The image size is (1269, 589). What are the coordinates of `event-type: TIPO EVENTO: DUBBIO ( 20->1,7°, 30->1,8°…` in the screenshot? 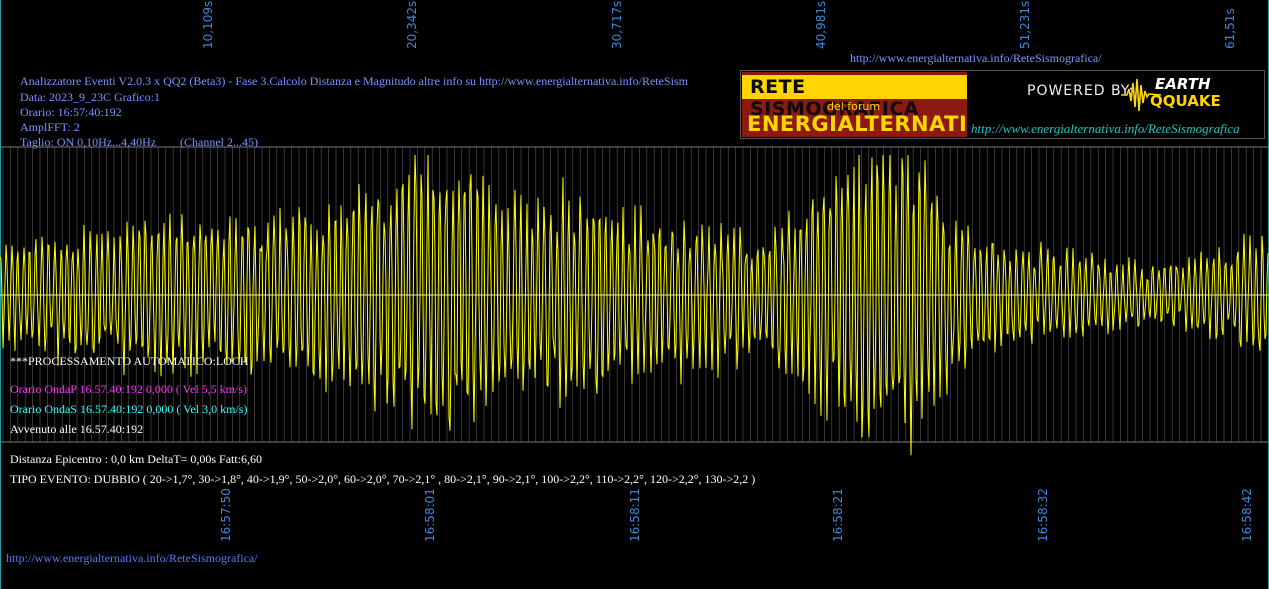 It's located at (383, 479).